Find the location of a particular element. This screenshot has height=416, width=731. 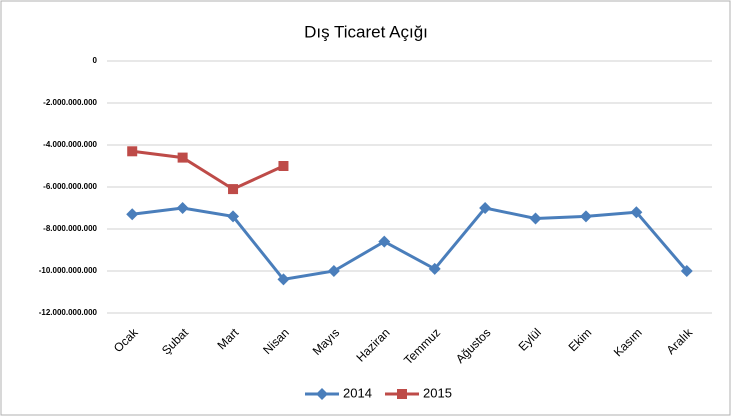

y-tick-label: 0 is located at coordinates (95, 60).